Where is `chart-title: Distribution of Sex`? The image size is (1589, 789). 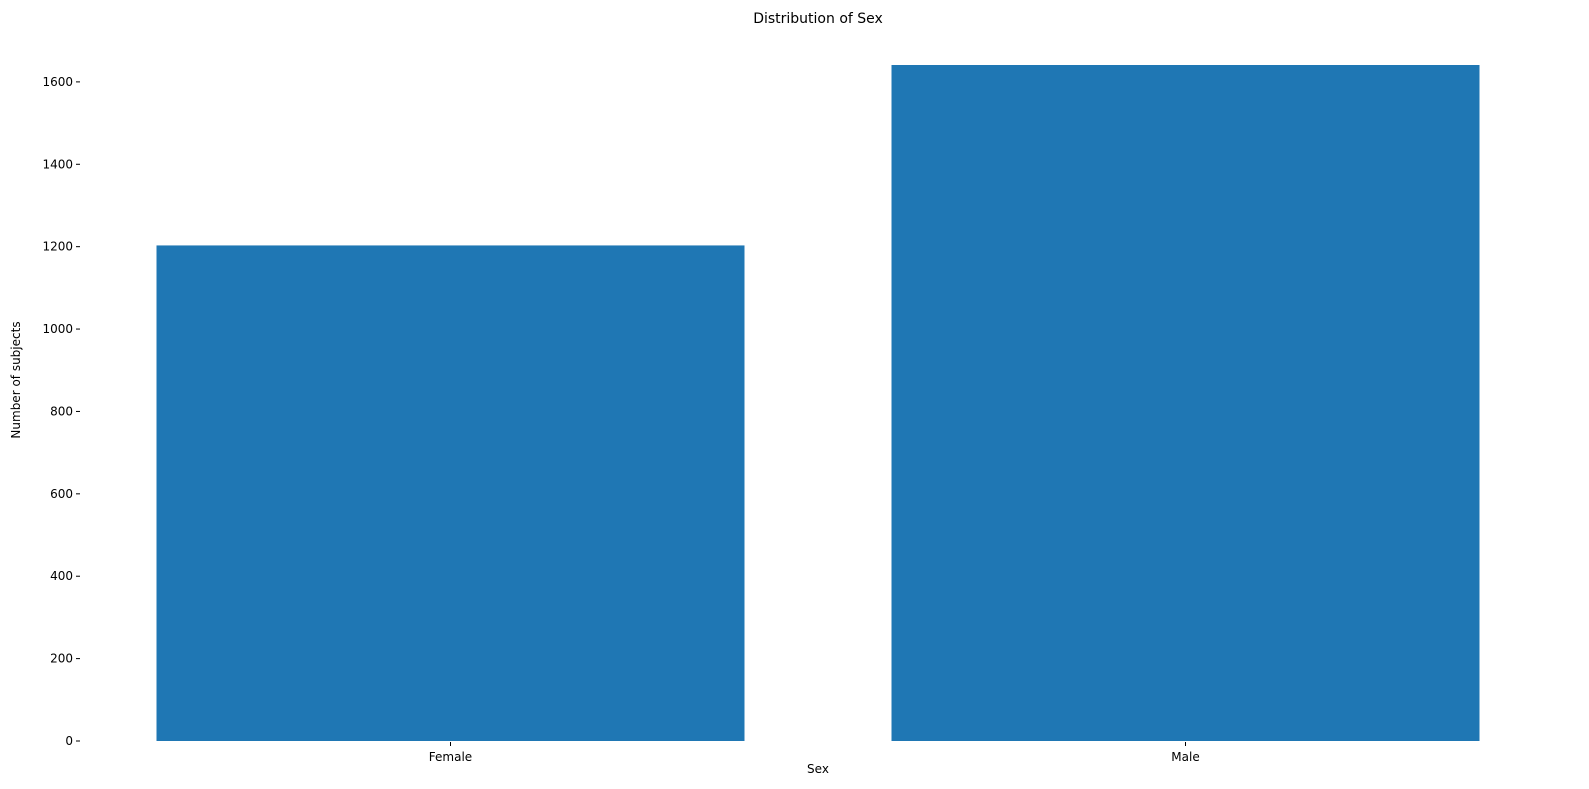 chart-title: Distribution of Sex is located at coordinates (818, 19).